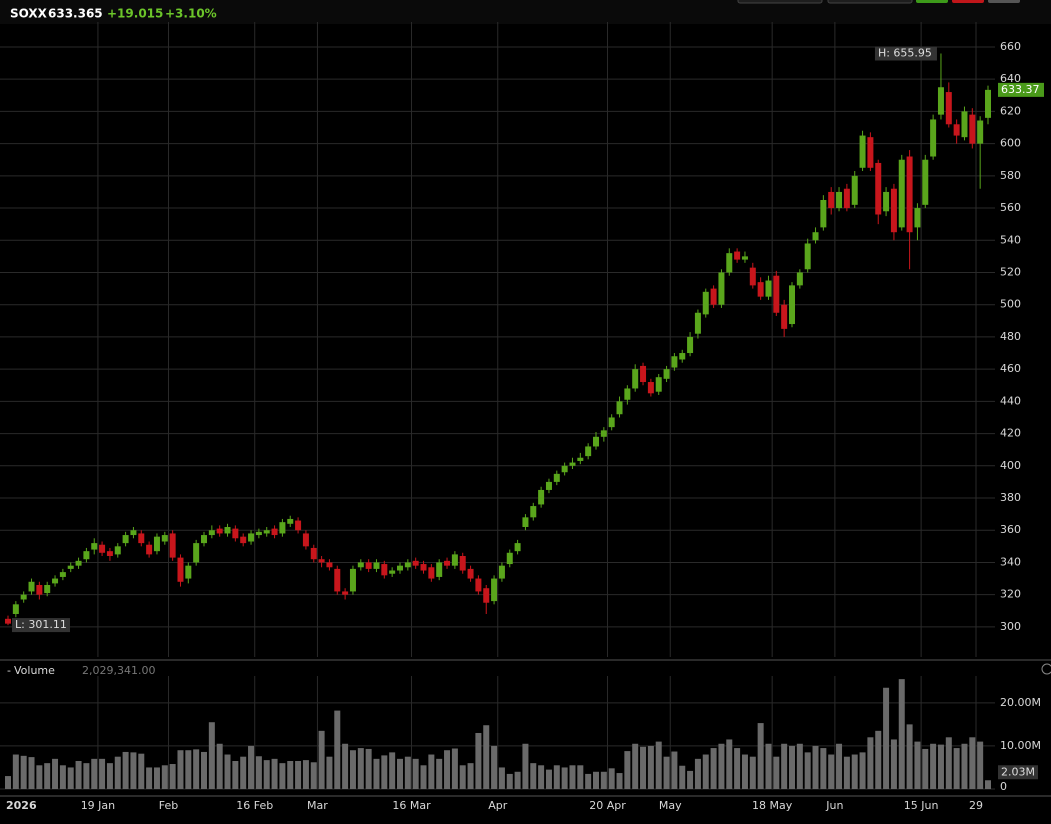 This screenshot has height=824, width=1051. I want to click on y-tick-label: 300, so click(1010, 626).